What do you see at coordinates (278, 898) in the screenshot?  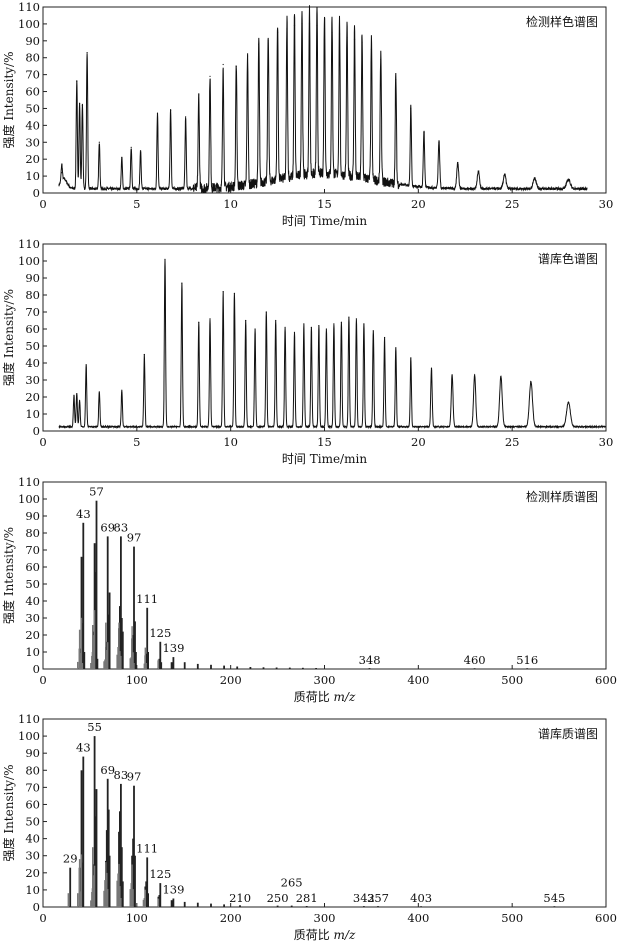 I see `peak-label-11: 250` at bounding box center [278, 898].